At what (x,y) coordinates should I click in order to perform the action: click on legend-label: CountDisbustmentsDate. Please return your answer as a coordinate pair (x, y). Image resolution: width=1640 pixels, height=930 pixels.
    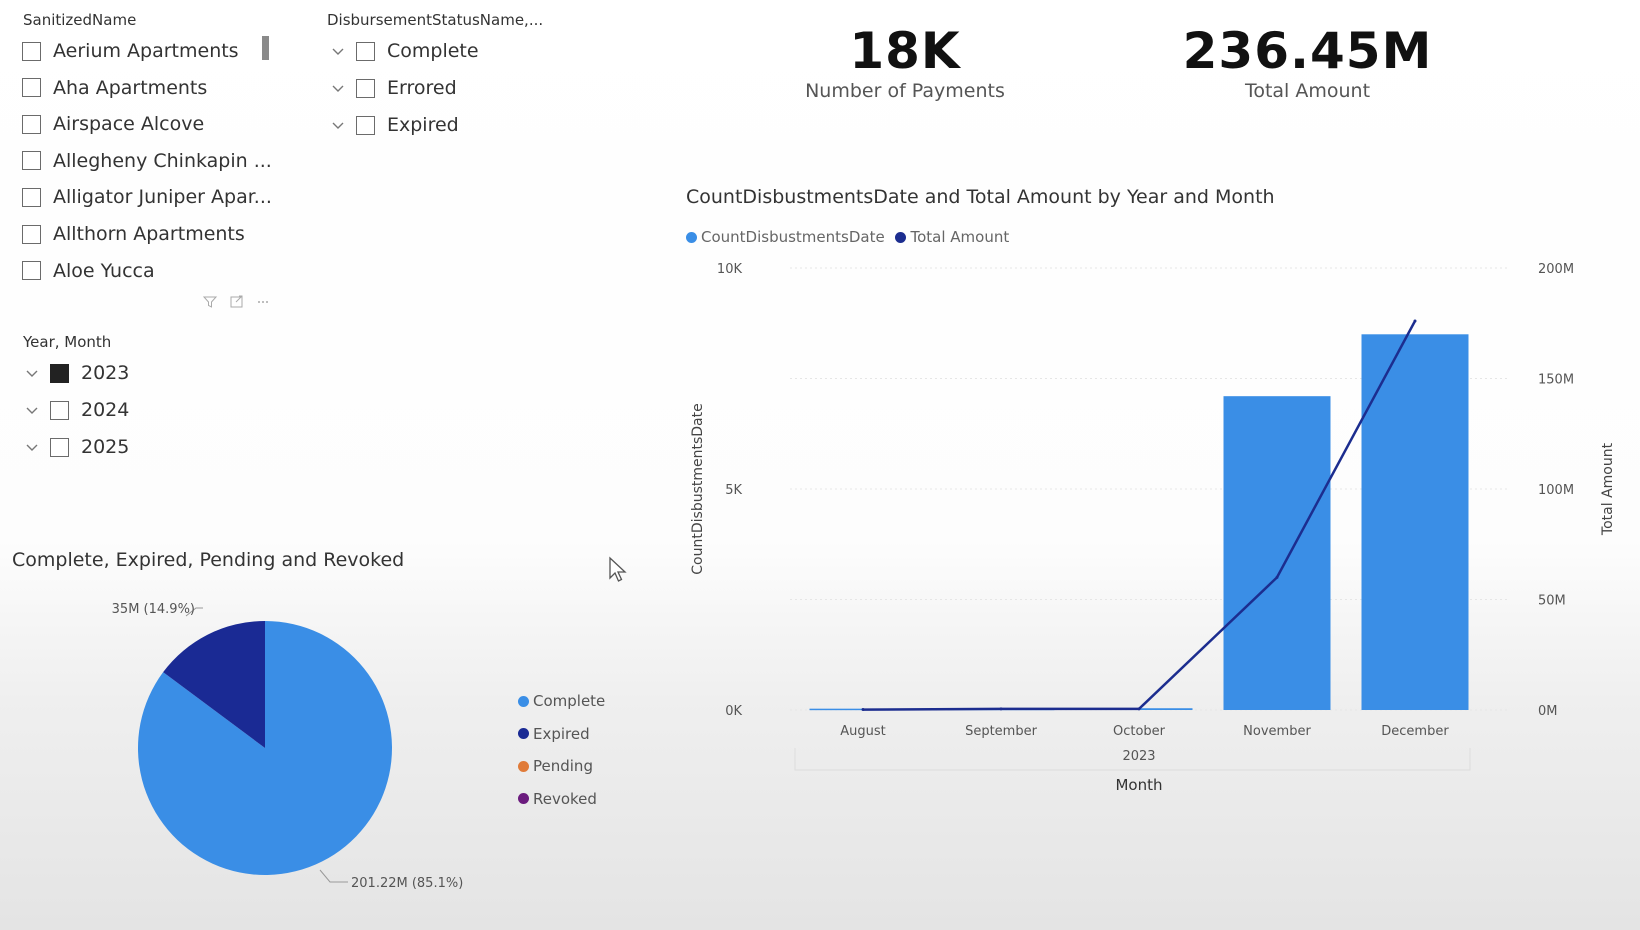
    Looking at the image, I should click on (793, 237).